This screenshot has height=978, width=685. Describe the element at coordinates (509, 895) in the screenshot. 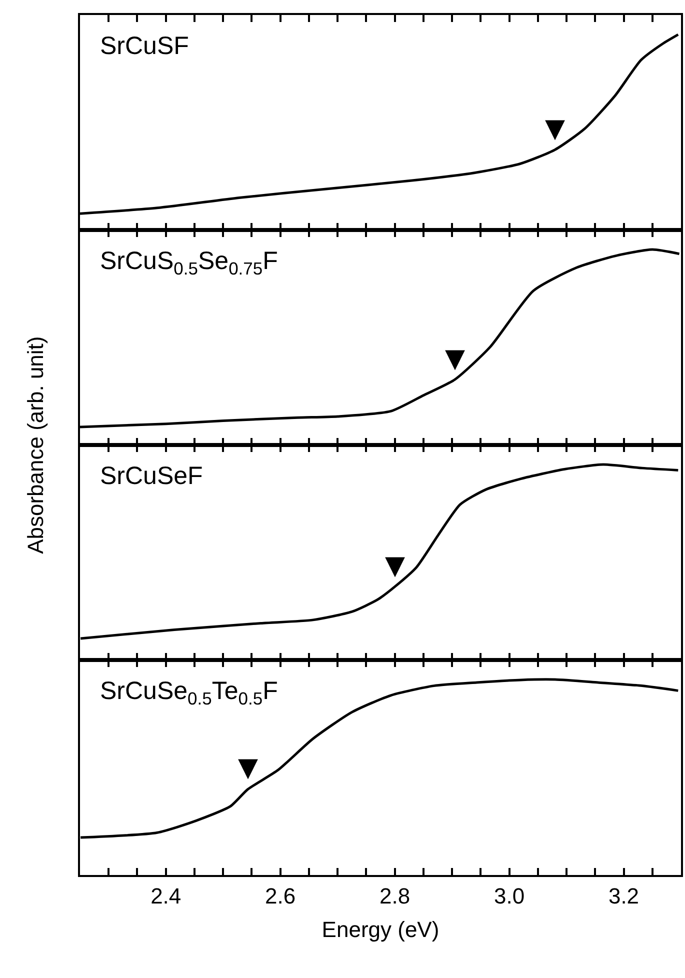

I see `x-tick-label: 3.0` at that location.